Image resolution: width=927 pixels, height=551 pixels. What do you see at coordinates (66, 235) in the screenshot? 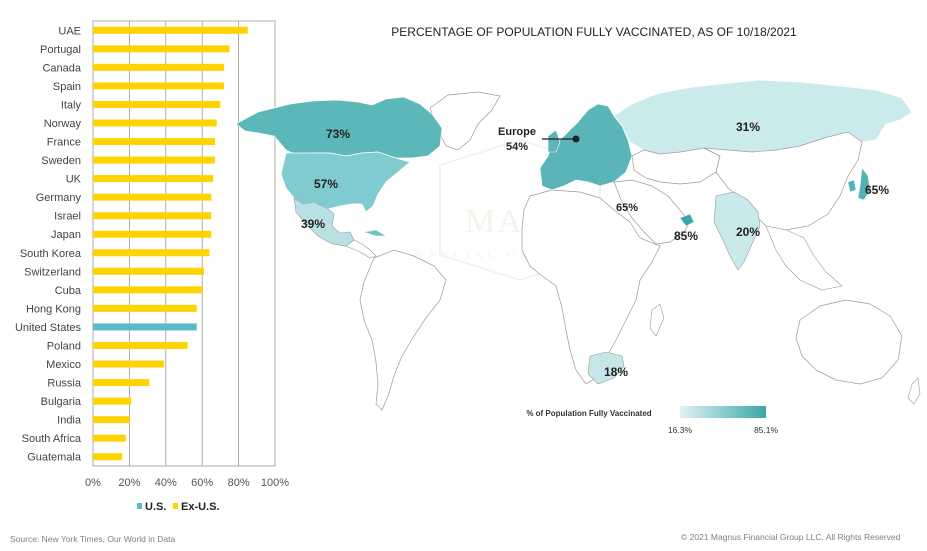
I see `category-label: Japan` at bounding box center [66, 235].